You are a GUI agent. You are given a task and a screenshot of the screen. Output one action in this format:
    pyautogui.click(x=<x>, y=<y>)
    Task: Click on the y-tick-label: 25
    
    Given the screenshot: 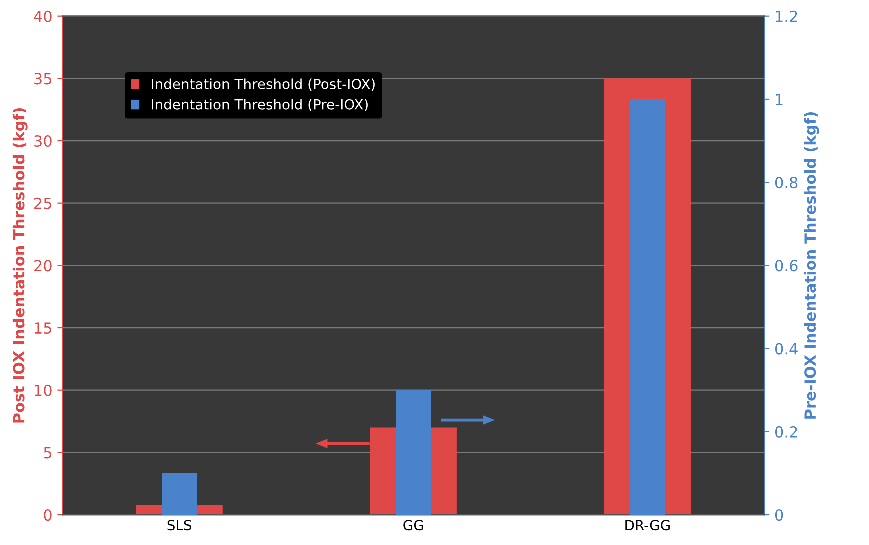 What is the action you would take?
    pyautogui.click(x=43, y=204)
    